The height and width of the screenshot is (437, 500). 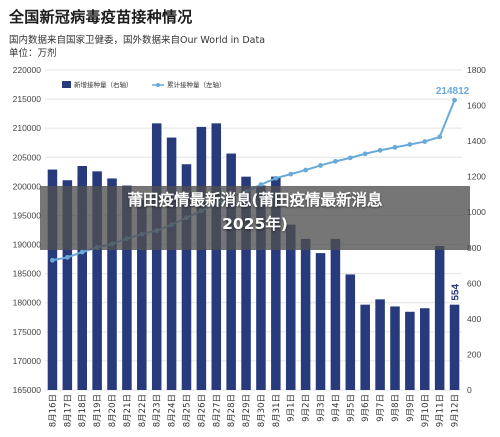 What do you see at coordinates (27, 99) in the screenshot?
I see `left-tick-label: 215000` at bounding box center [27, 99].